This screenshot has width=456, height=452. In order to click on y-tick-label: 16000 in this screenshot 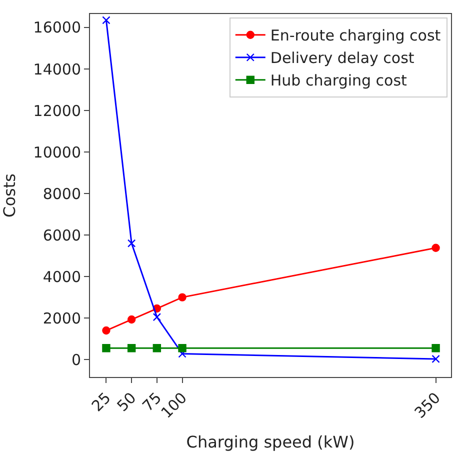, I will do `click(57, 27)`.